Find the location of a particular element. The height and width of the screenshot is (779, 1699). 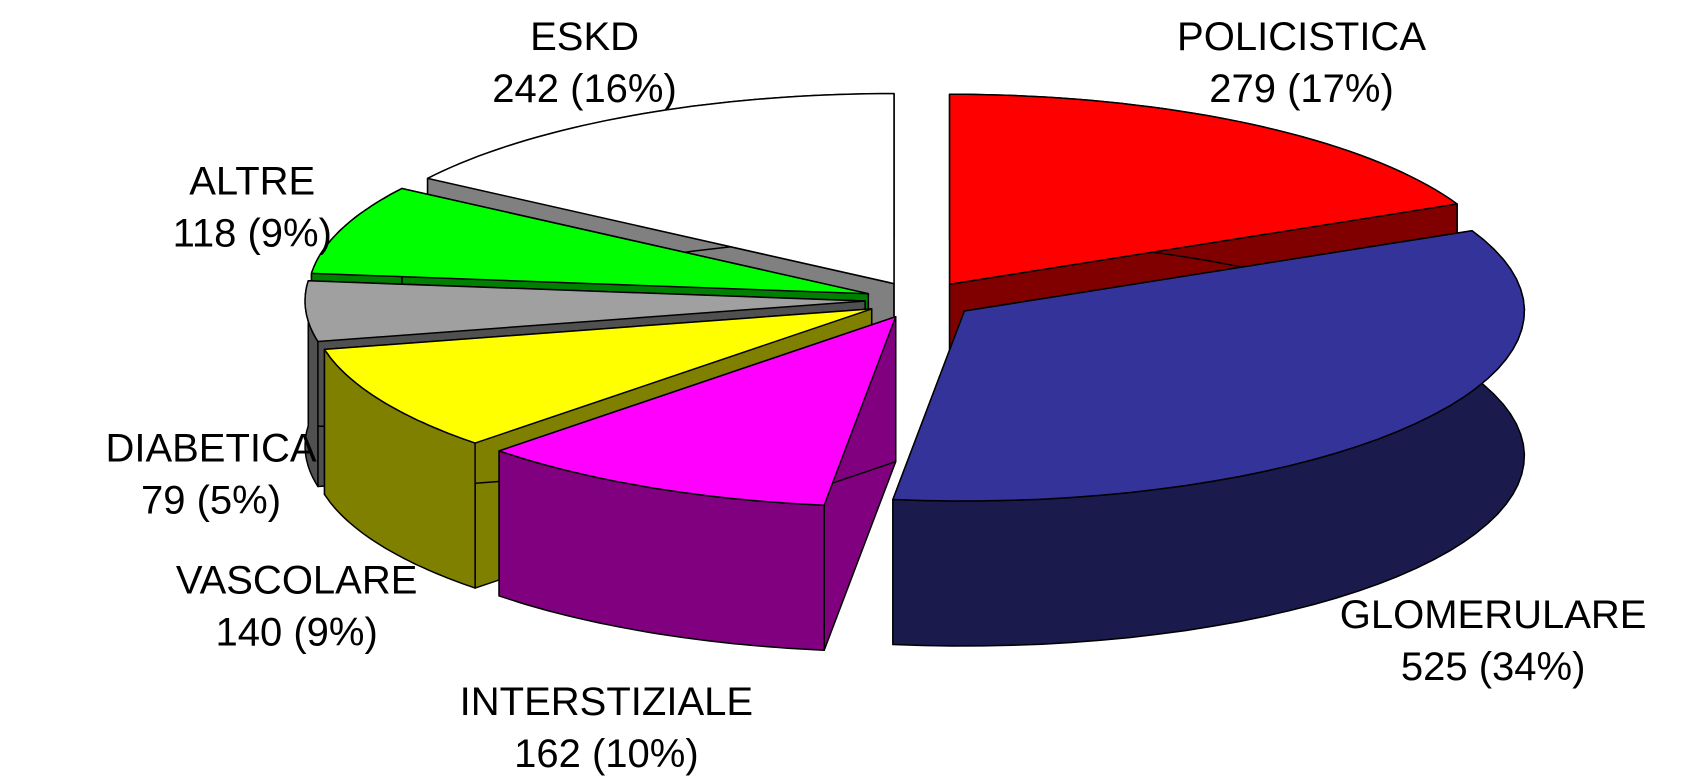

value-label: 118 (9%) is located at coordinates (252, 234).